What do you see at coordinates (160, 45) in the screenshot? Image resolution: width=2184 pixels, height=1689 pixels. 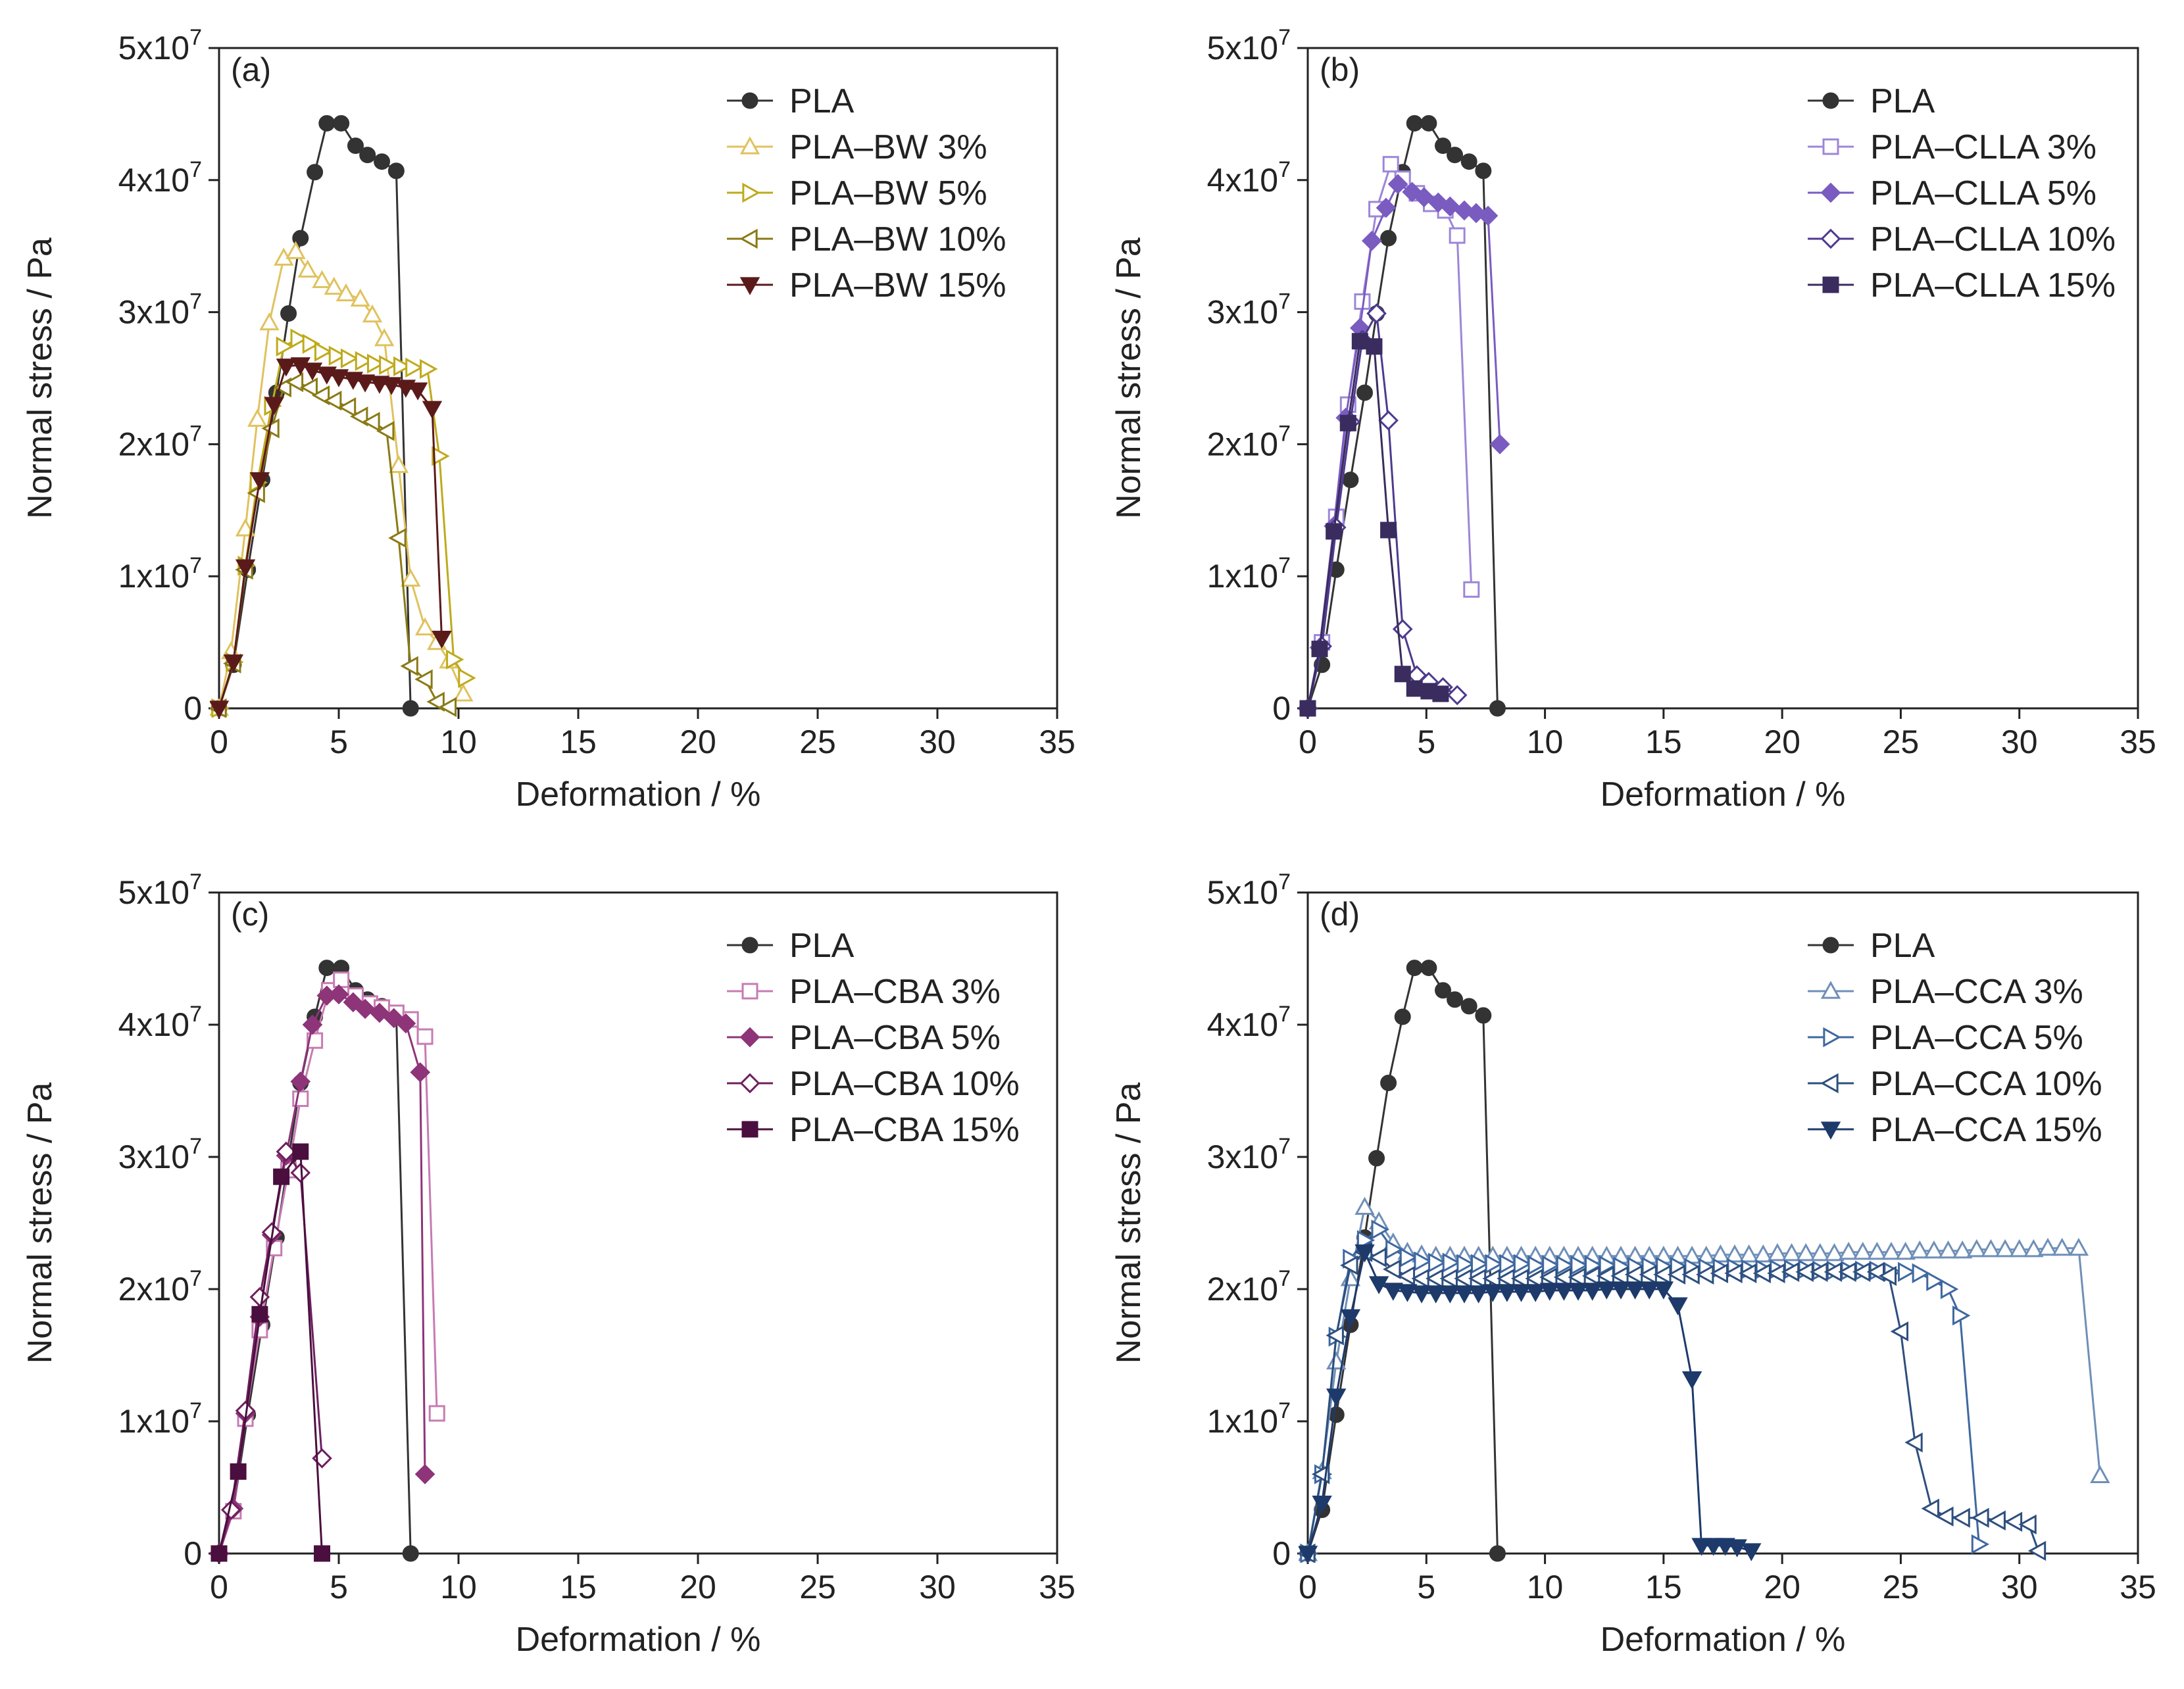 I see `y-tick-label: 5x10⁷` at bounding box center [160, 45].